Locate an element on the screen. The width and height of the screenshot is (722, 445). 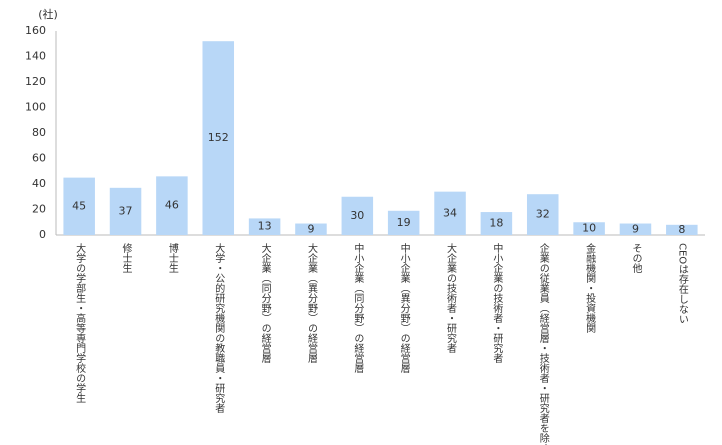
value-label: 8 is located at coordinates (681, 229).